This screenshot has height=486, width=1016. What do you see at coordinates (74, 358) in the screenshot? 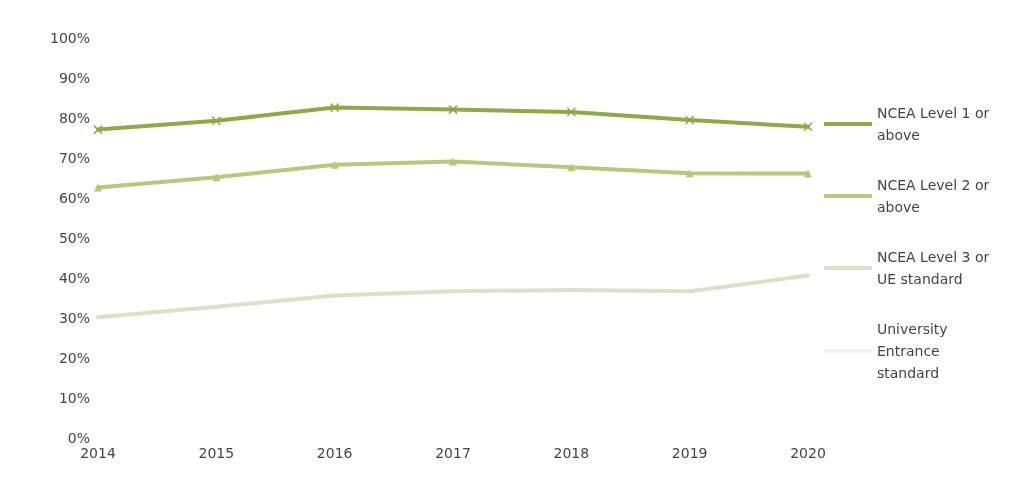
I see `y-tick-label: 20%` at bounding box center [74, 358].